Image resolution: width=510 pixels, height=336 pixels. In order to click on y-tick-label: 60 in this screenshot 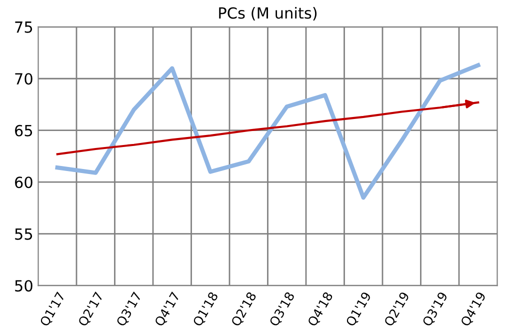, I will do `click(23, 182)`.